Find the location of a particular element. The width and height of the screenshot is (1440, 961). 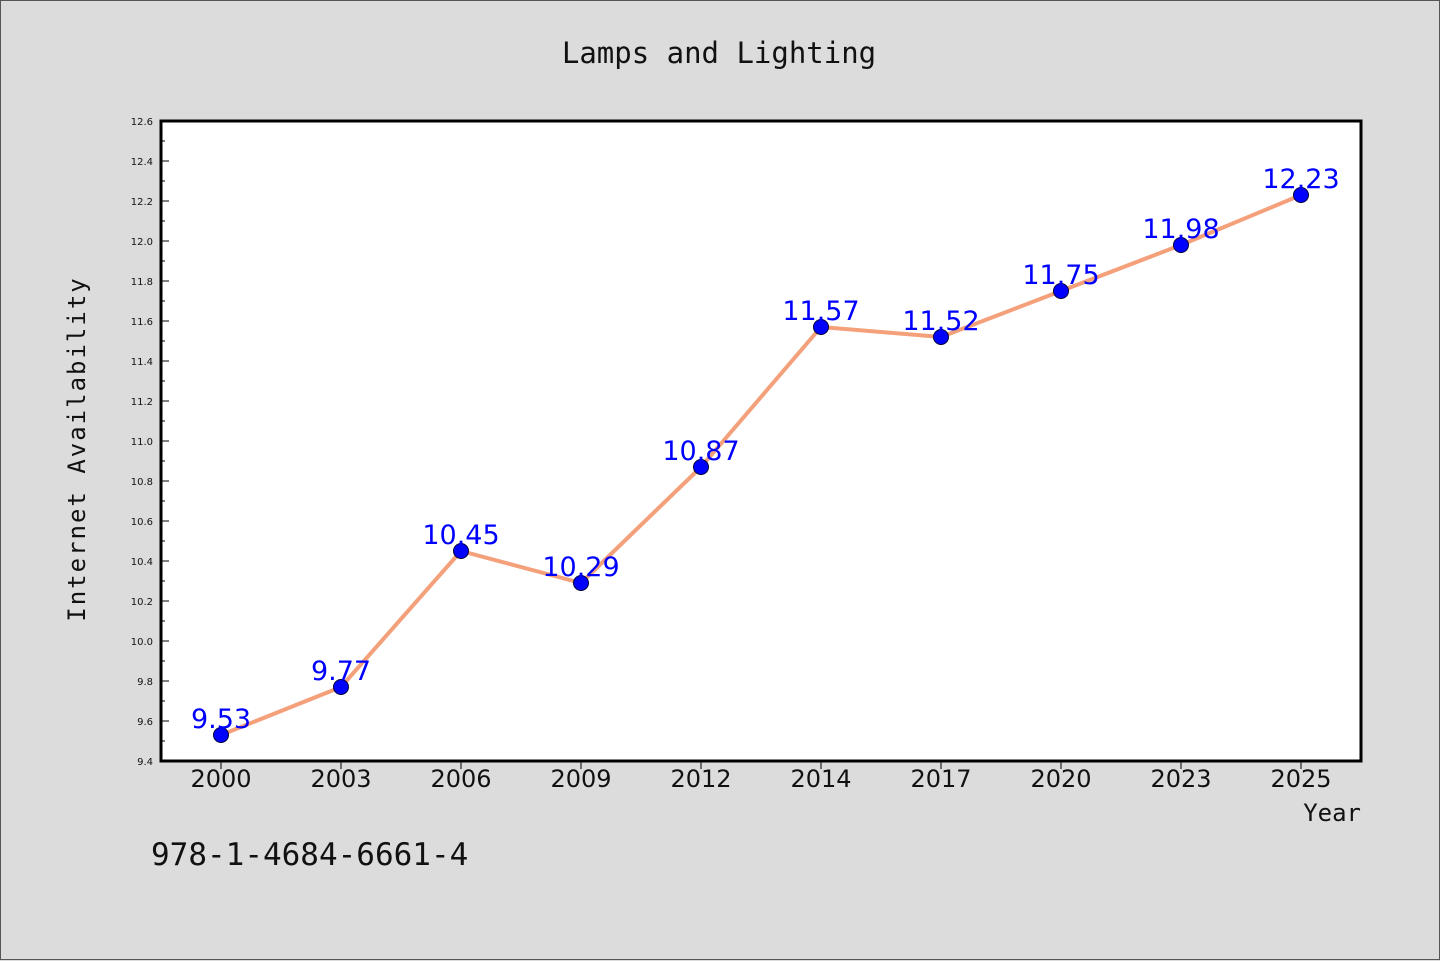

data-label: 9.77 is located at coordinates (341, 671).